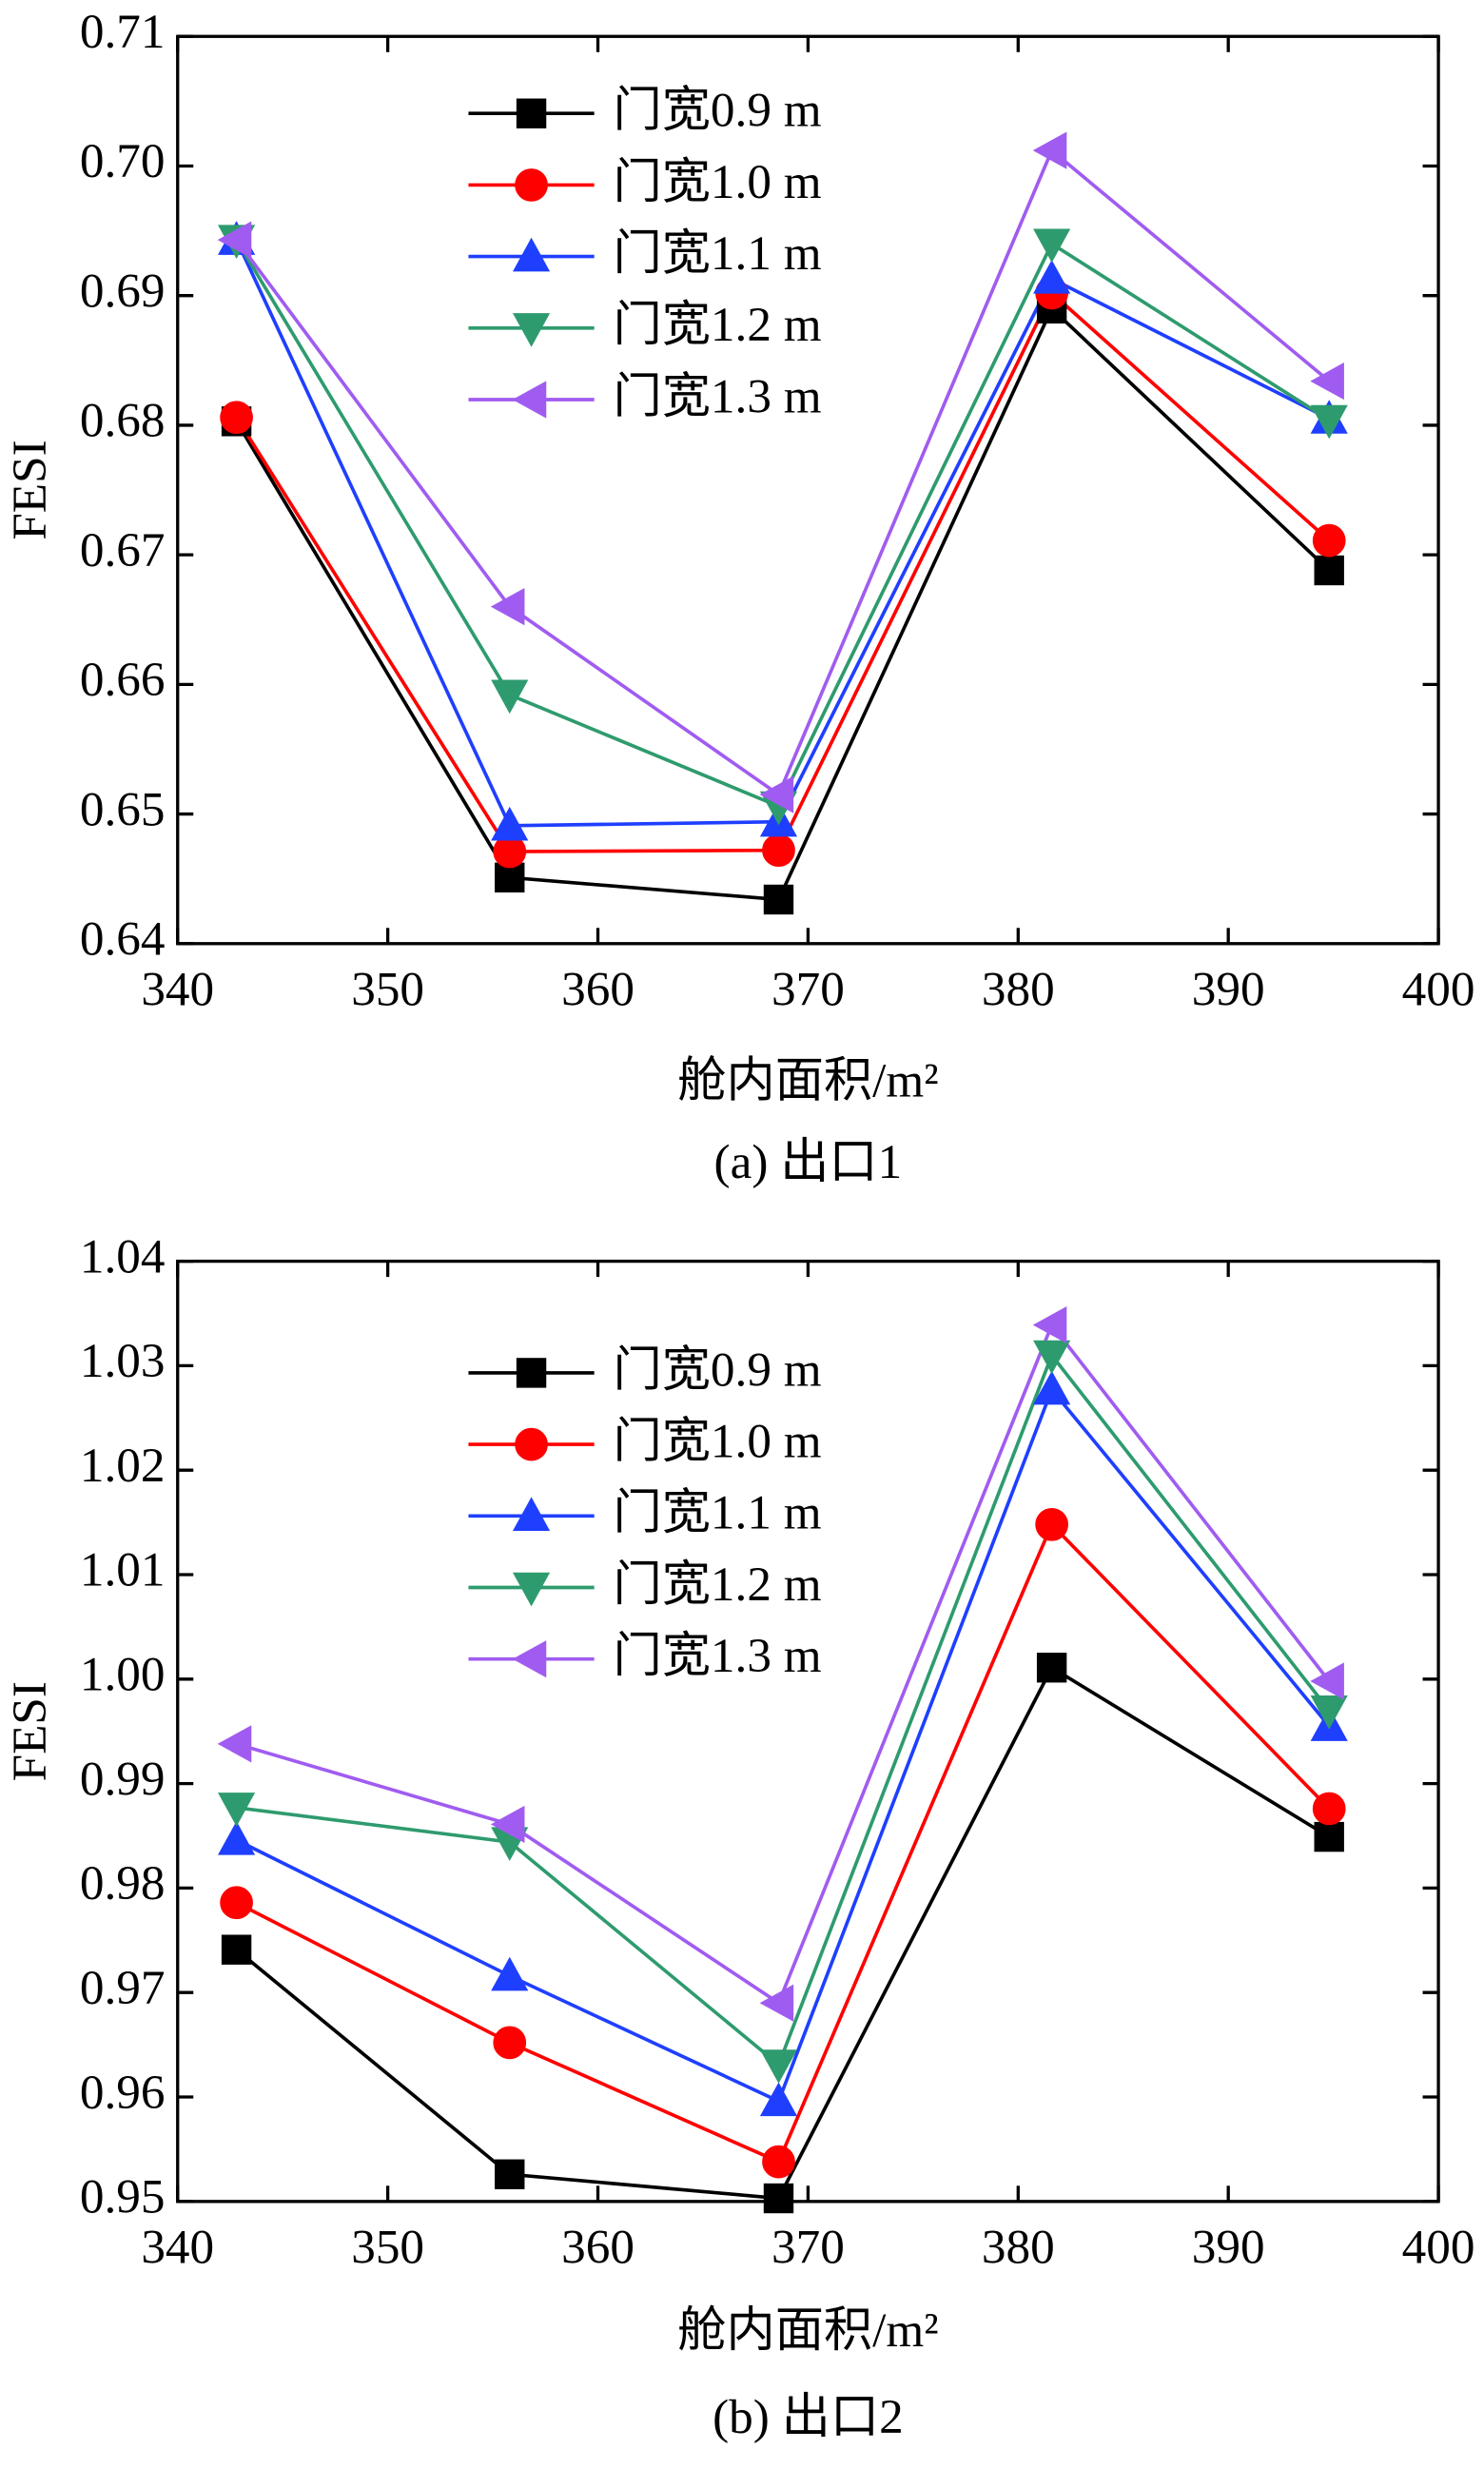  What do you see at coordinates (808, 2417) in the screenshot?
I see `chart-title: (b) 出口2` at bounding box center [808, 2417].